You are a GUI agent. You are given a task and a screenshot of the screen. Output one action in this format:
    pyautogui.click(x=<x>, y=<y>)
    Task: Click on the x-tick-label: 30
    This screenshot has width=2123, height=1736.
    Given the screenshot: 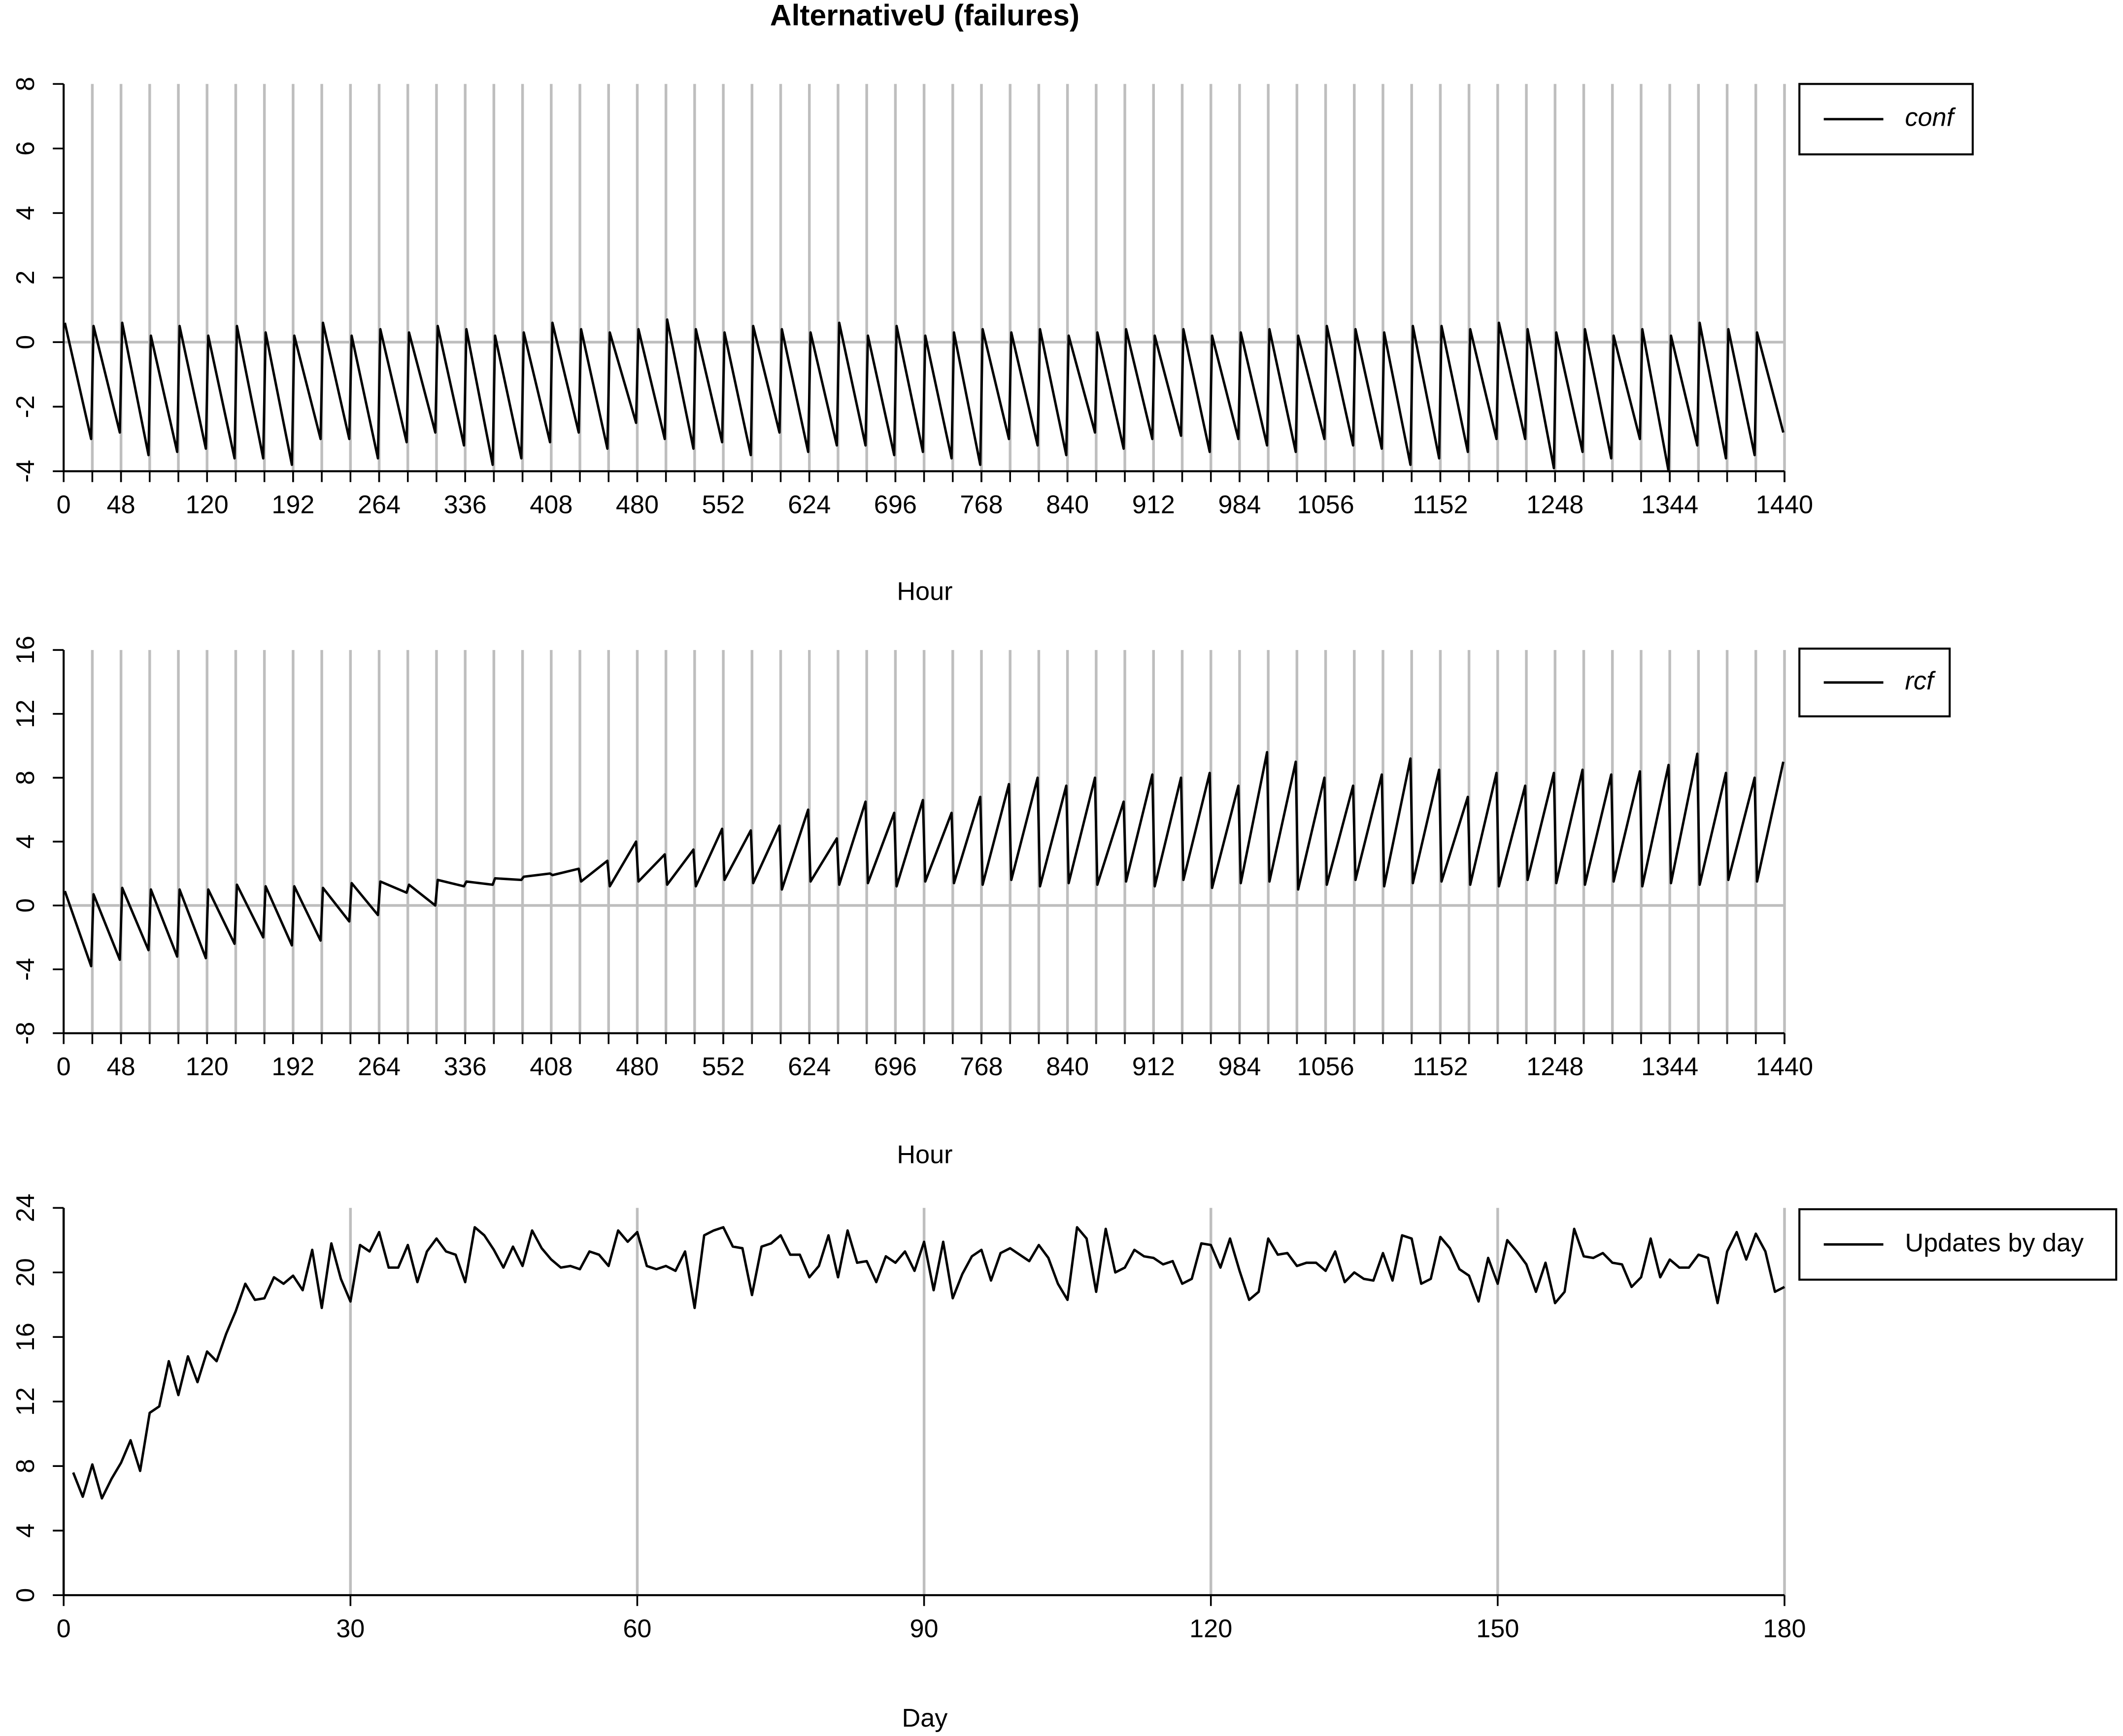 What is the action you would take?
    pyautogui.click(x=350, y=1628)
    